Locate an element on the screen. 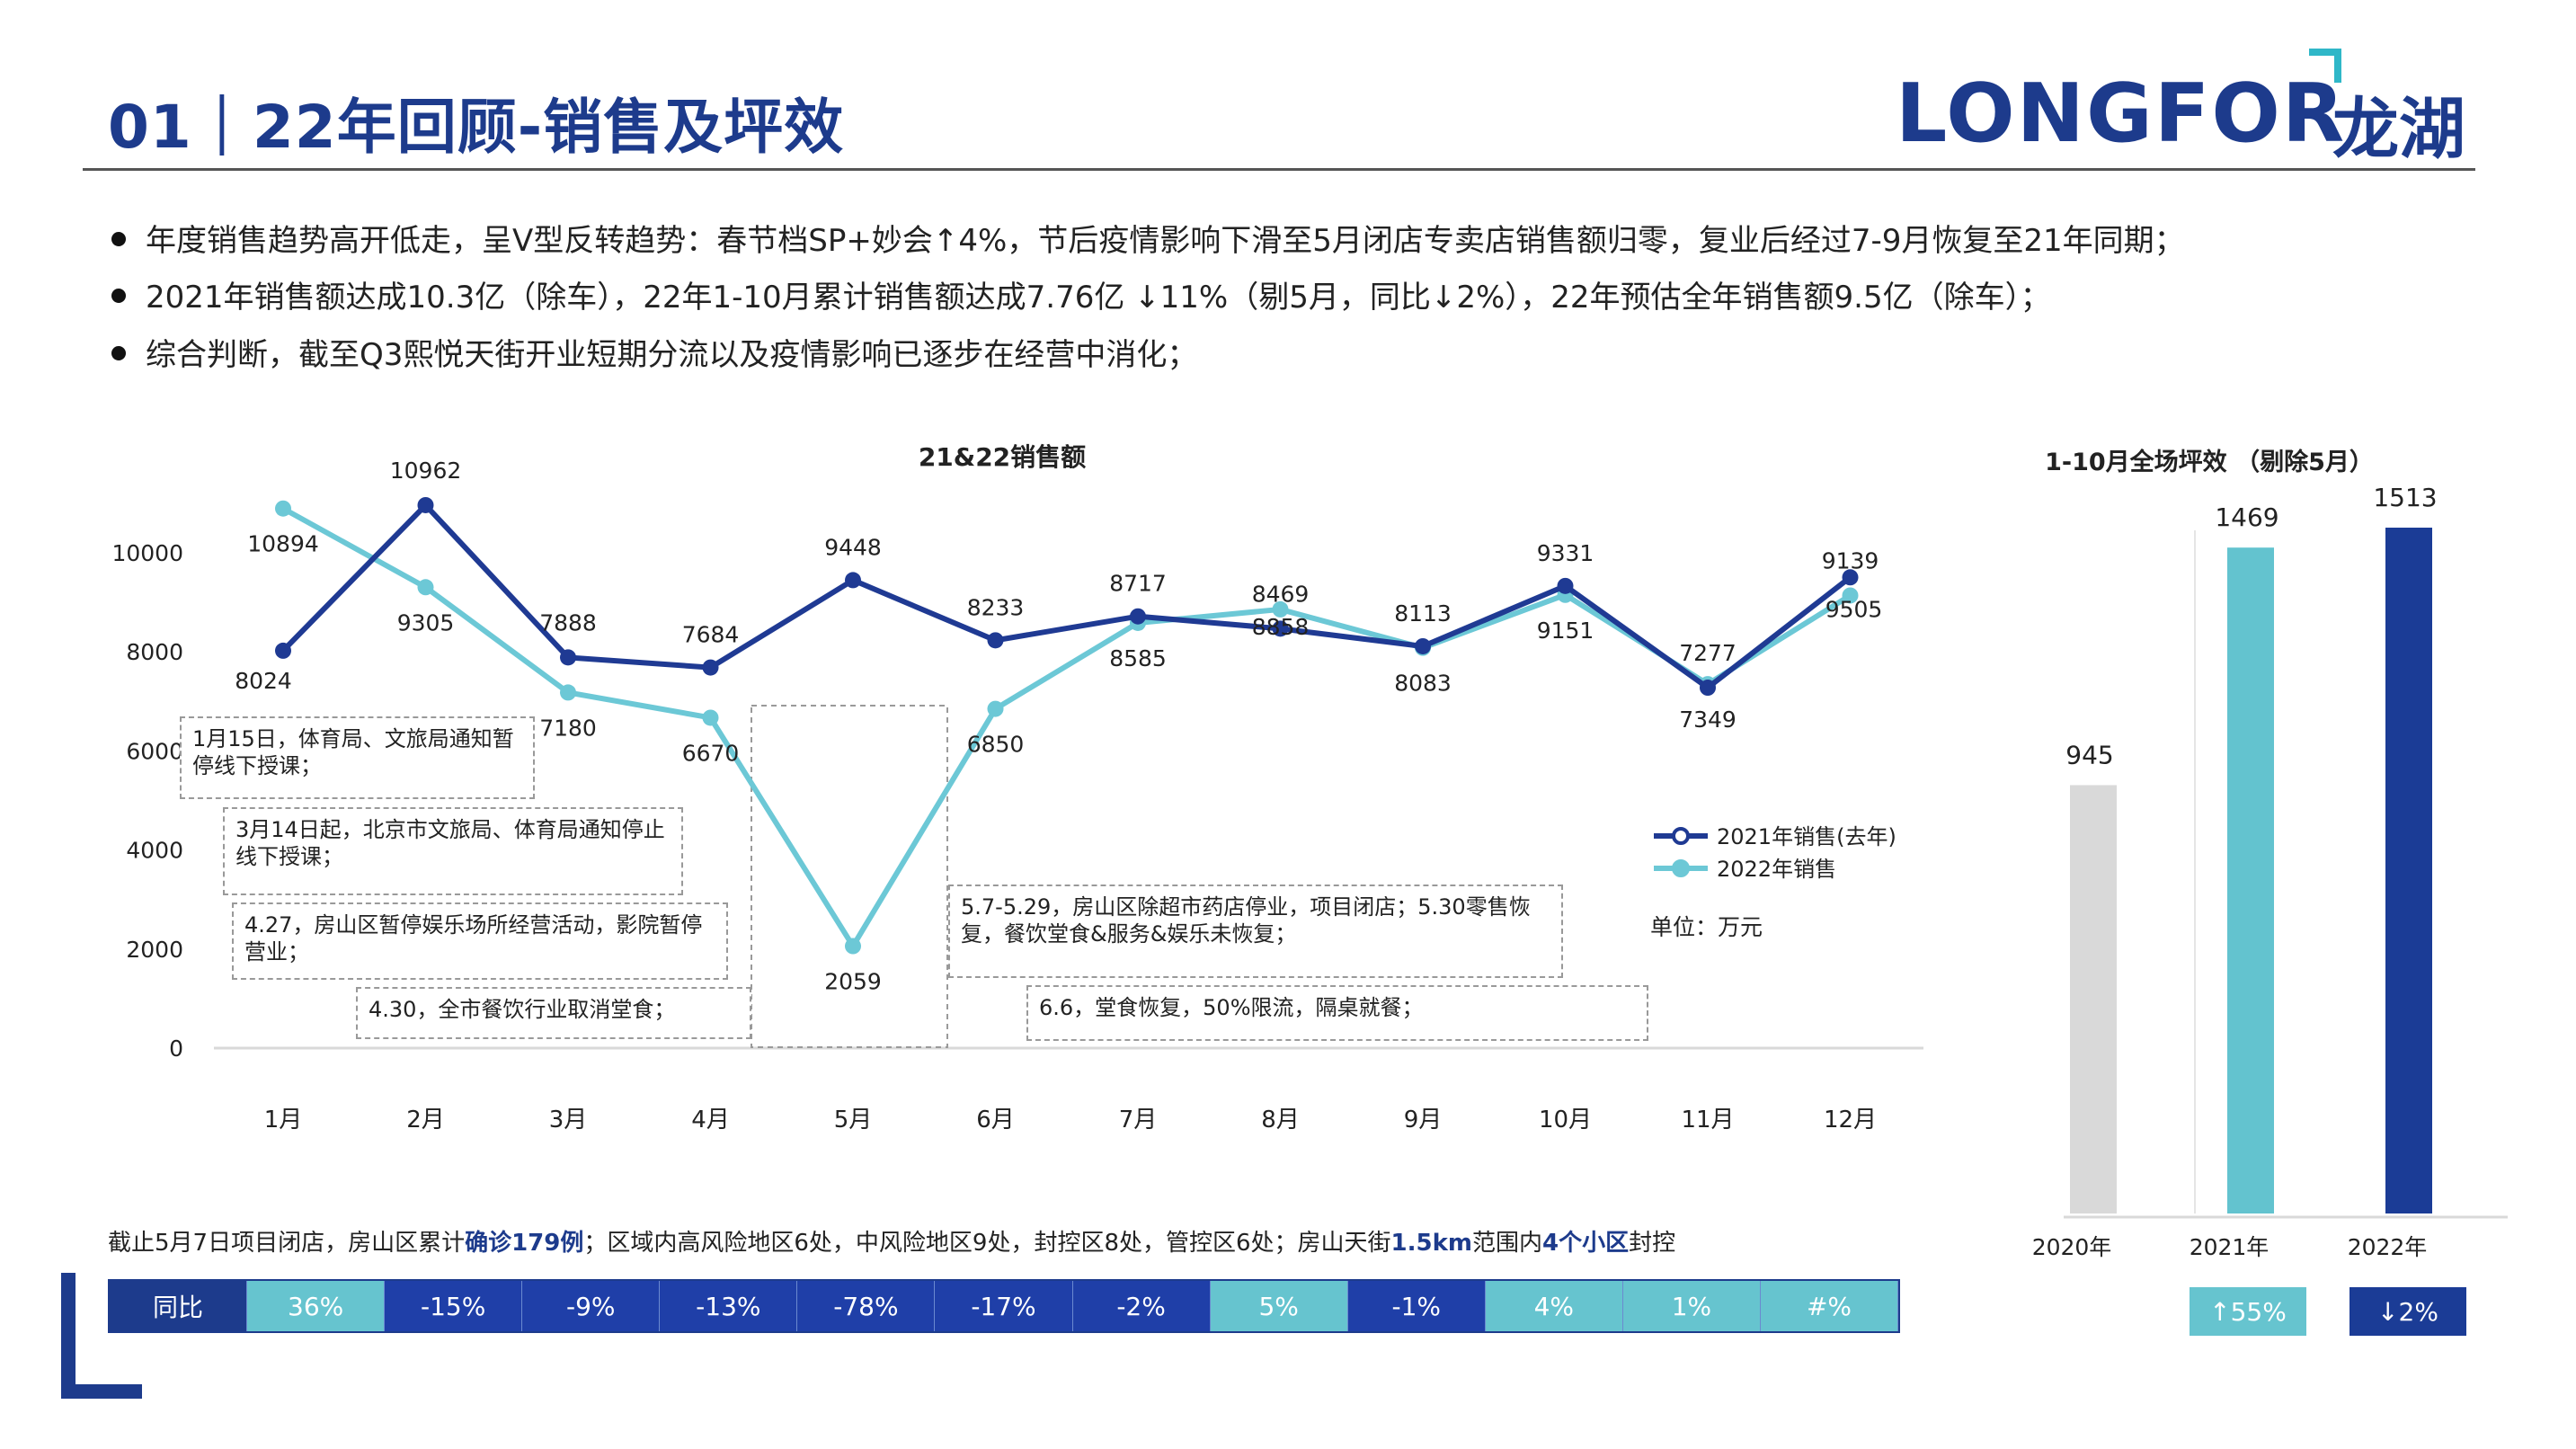 Image resolution: width=2576 pixels, height=1449 pixels. data-label: 9331 is located at coordinates (1565, 553).